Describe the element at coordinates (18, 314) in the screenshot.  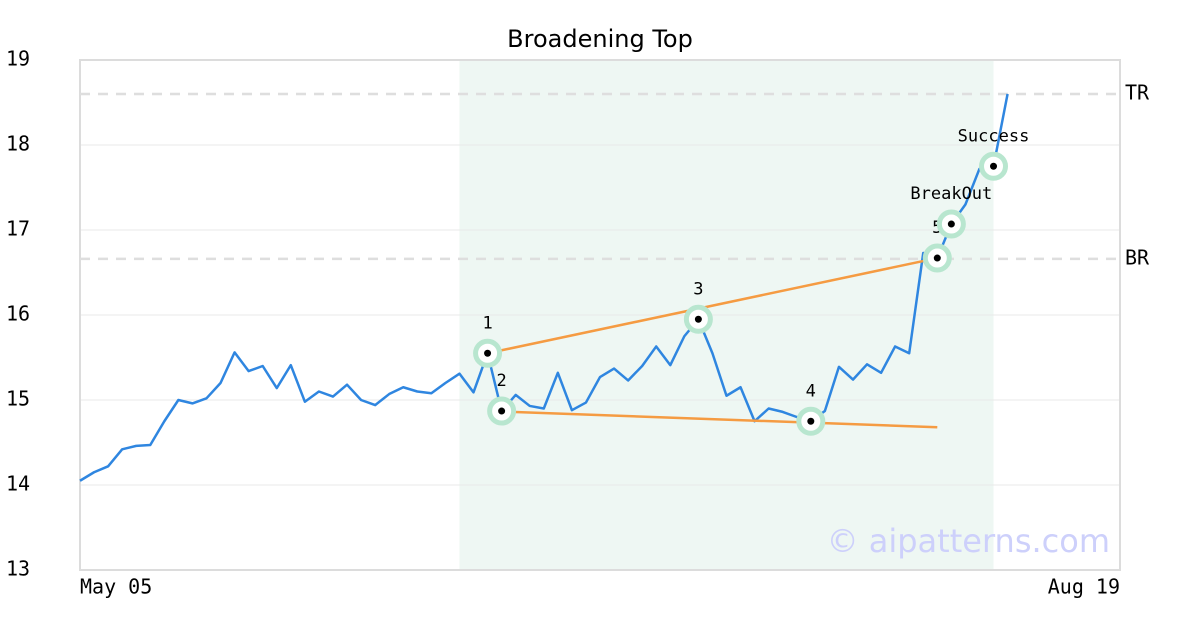
I see `y-tick-label: 16` at that location.